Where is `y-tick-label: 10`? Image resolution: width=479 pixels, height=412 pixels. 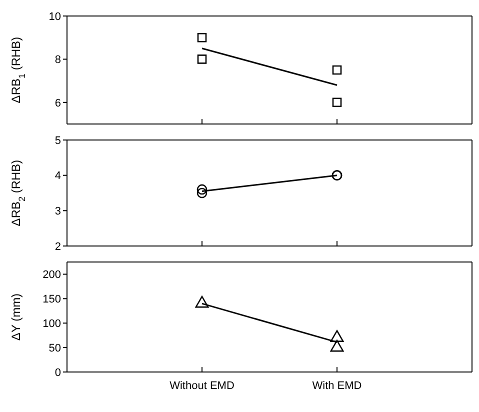 y-tick-label: 10 is located at coordinates (54, 16).